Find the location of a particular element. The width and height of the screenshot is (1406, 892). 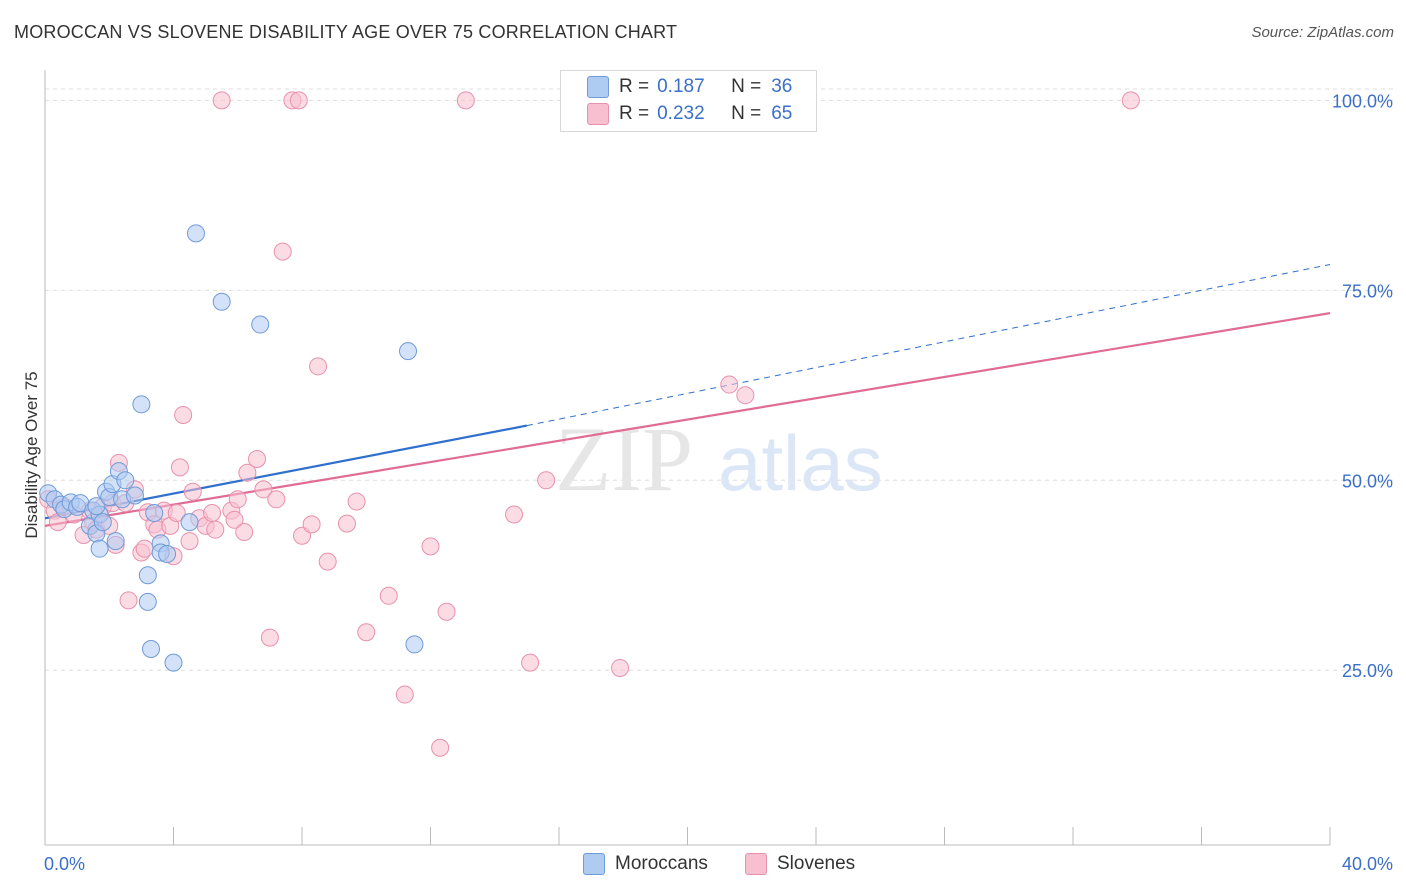

x-tick-label: 40.0% is located at coordinates (1367, 864).